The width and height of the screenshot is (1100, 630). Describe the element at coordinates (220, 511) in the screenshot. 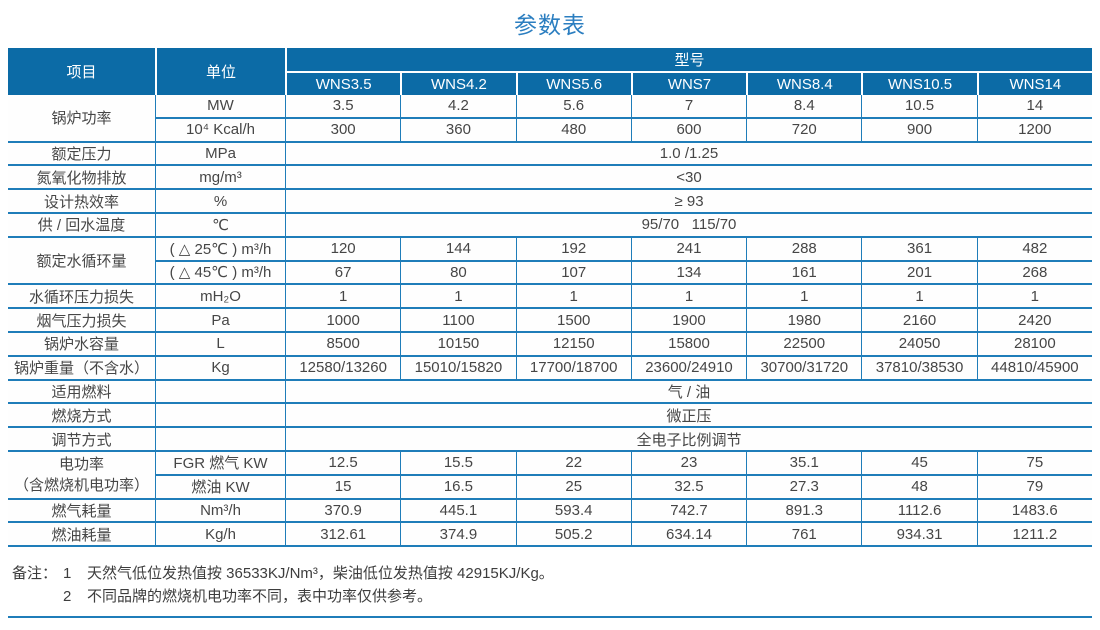

I see `unit-cell: Nm³/h` at that location.